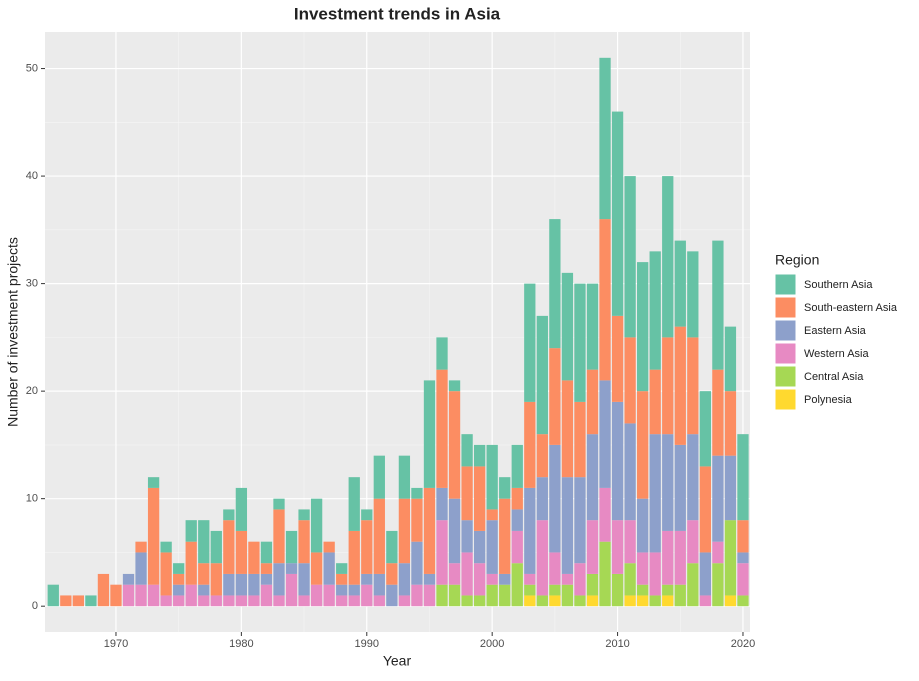 The height and width of the screenshot is (681, 919). I want to click on x-axis-title: Year, so click(397, 661).